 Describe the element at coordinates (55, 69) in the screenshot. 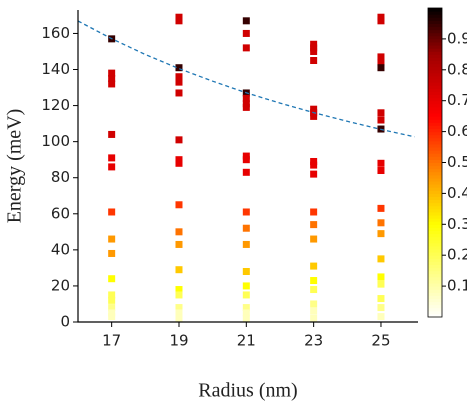

I see `y-tick-label: 140` at that location.